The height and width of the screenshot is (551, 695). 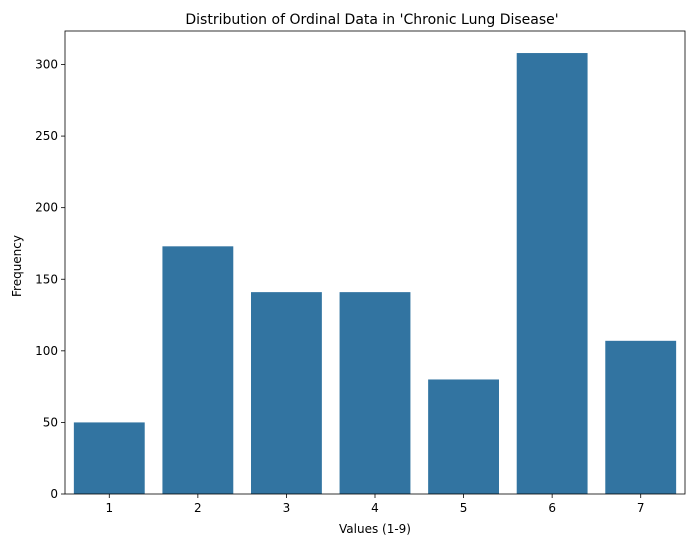 What do you see at coordinates (46, 351) in the screenshot?
I see `y-tick-label: 100` at bounding box center [46, 351].